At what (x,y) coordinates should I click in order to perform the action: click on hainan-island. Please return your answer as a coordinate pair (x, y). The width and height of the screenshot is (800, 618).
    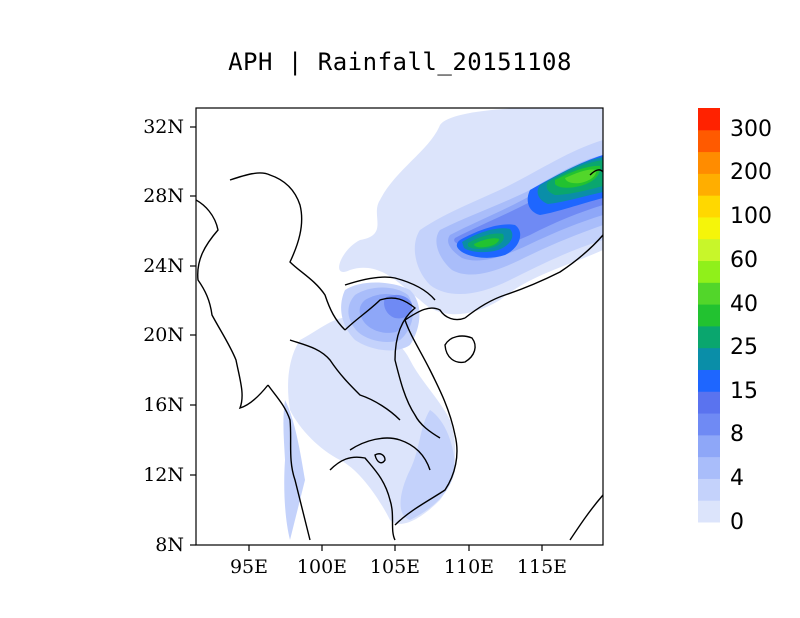
    Looking at the image, I should click on (460, 349).